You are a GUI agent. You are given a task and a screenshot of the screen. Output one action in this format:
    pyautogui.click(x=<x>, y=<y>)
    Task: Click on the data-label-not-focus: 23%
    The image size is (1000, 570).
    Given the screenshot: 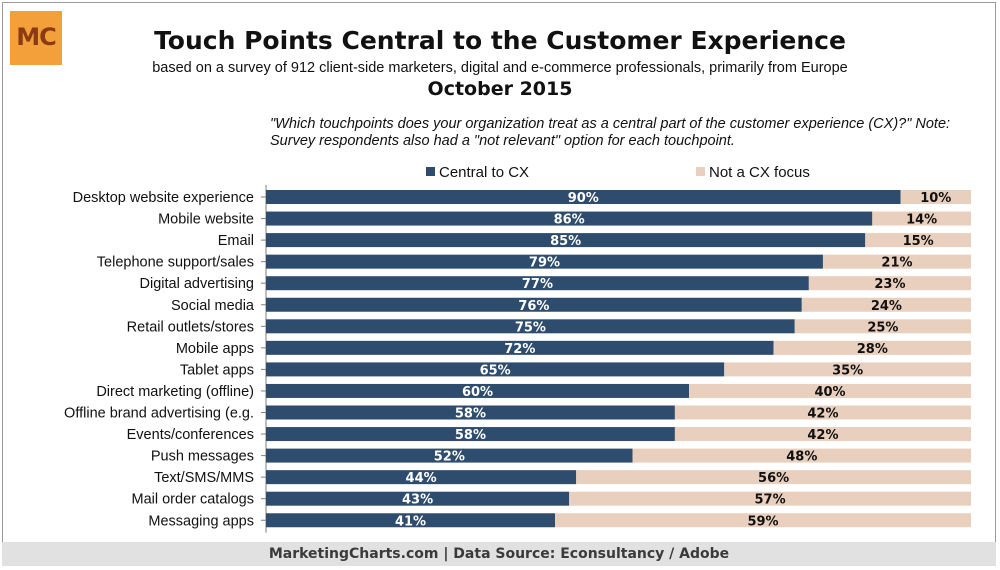 What is the action you would take?
    pyautogui.click(x=889, y=284)
    